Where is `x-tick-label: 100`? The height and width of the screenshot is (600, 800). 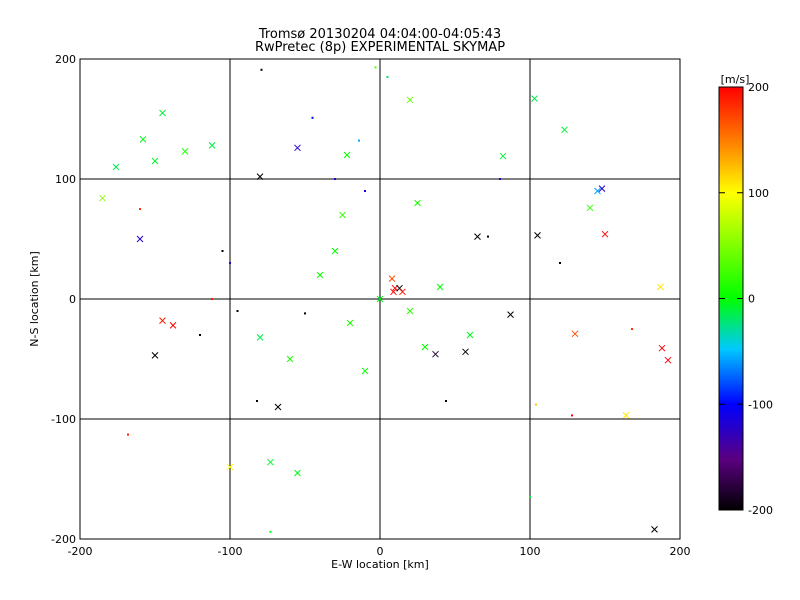 x-tick-label: 100 is located at coordinates (530, 551).